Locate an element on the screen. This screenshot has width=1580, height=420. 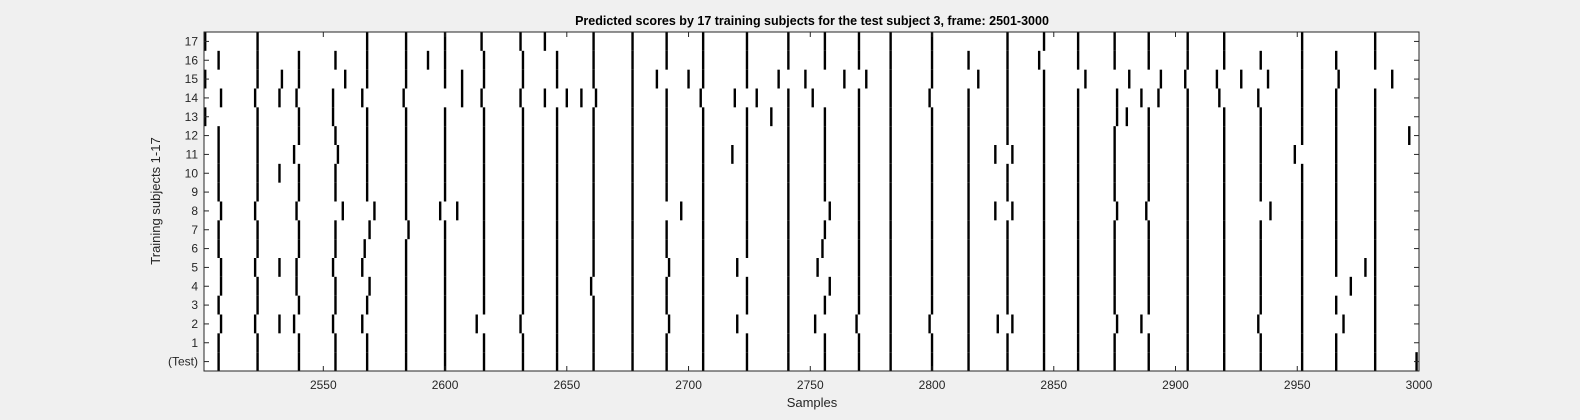
x-tick-label: 2900 is located at coordinates (1175, 385).